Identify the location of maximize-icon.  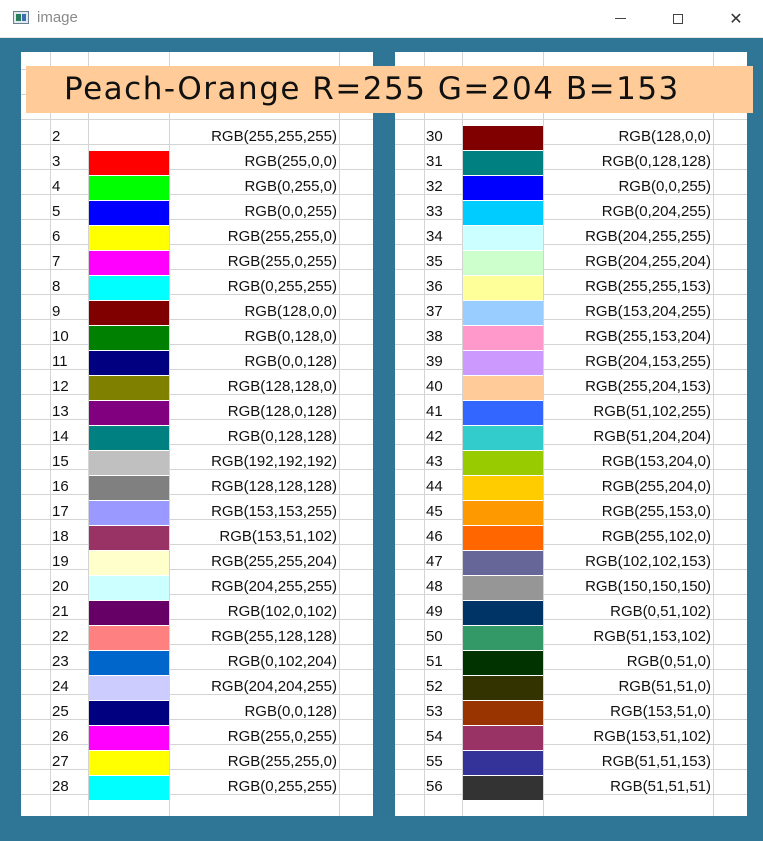
(678, 18).